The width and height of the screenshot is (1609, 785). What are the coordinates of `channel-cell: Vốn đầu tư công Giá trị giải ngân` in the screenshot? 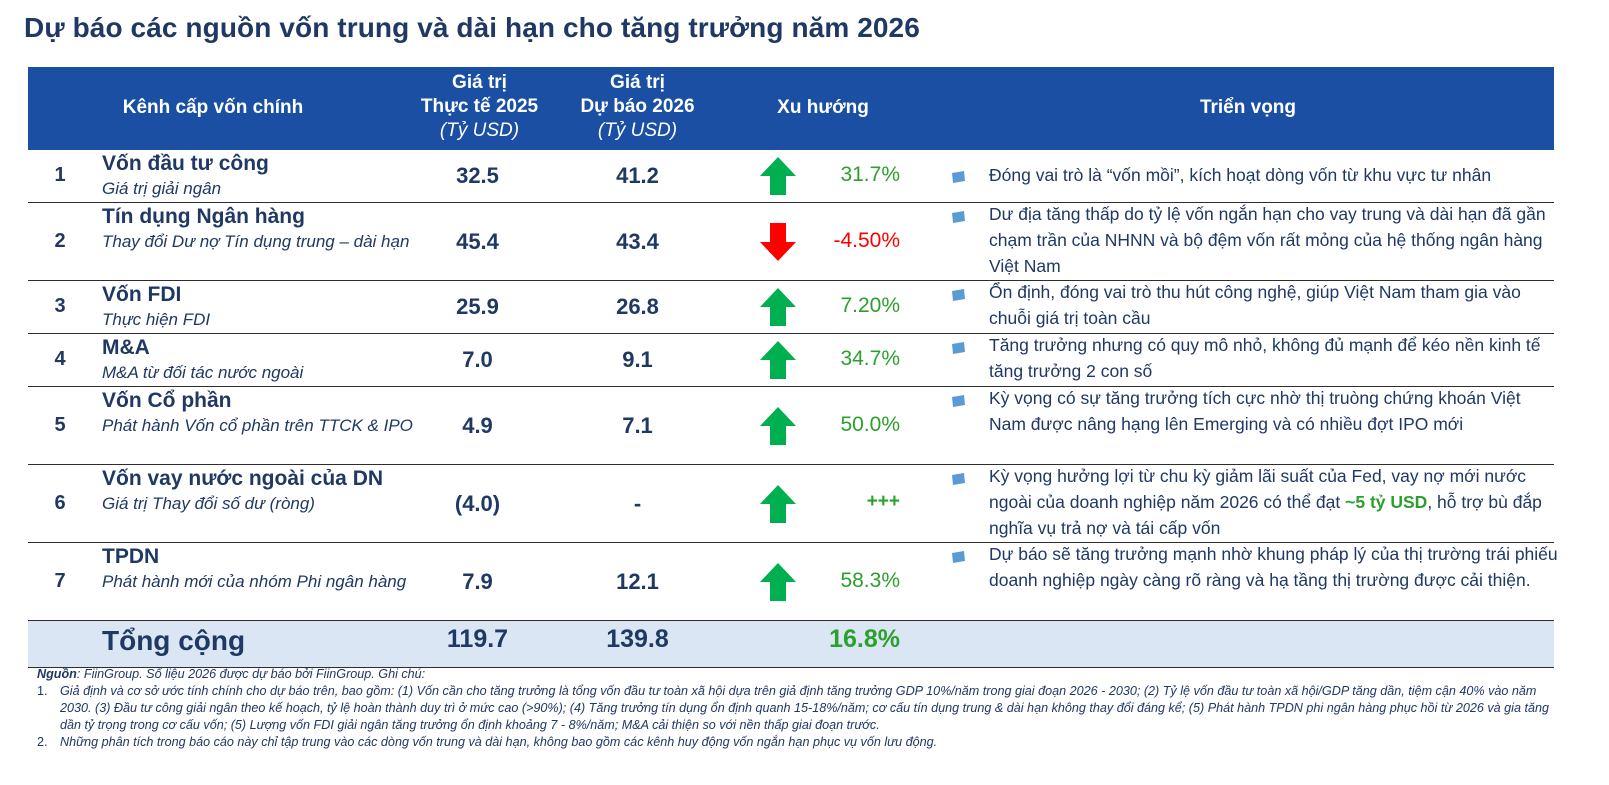 It's located at (262, 176).